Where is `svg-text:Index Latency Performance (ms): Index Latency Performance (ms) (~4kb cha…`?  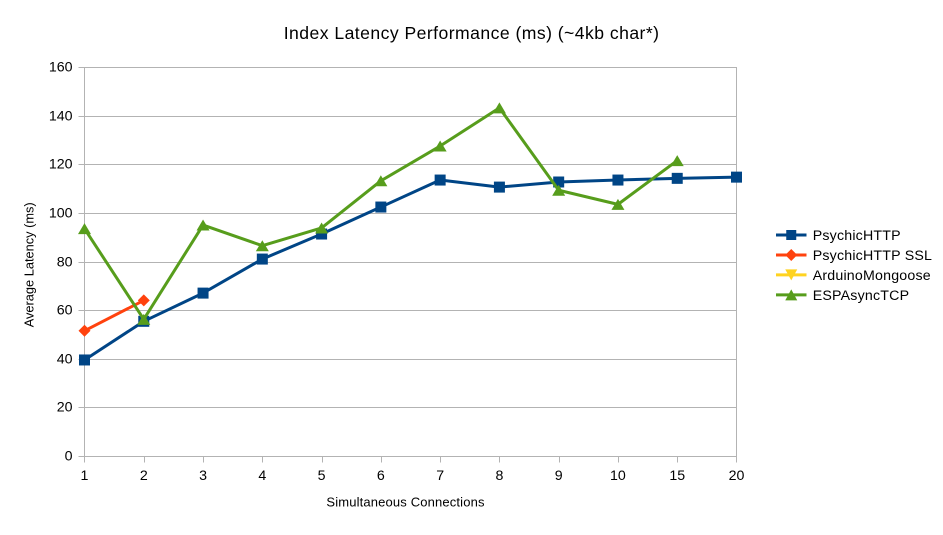 svg-text:Index Latency Performance (ms): Index Latency Performance (ms) (~4kb cha… is located at coordinates (472, 33).